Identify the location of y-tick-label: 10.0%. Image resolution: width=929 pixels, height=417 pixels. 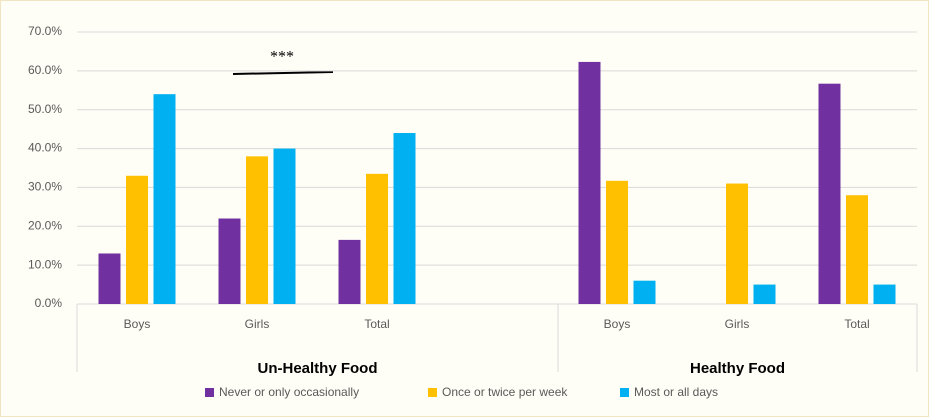
(45, 264).